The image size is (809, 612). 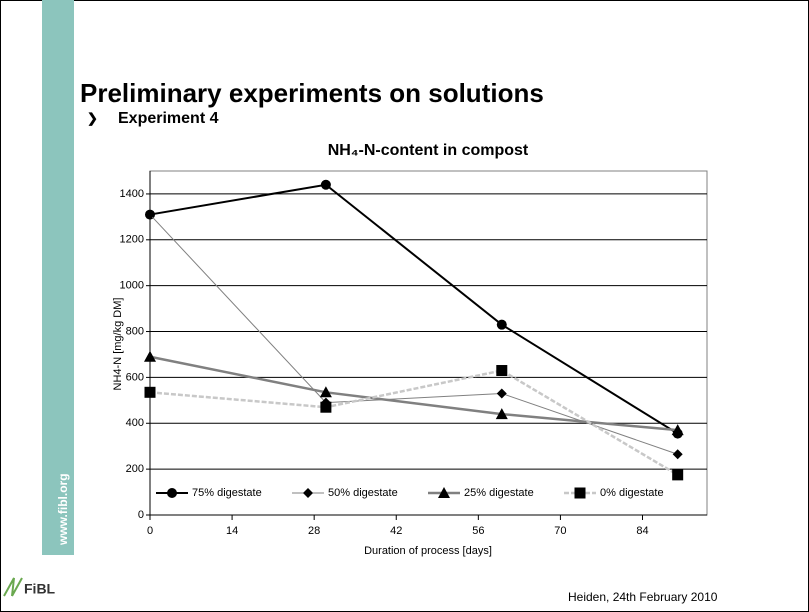 What do you see at coordinates (414, 422) in the screenshot?
I see `series-line` at bounding box center [414, 422].